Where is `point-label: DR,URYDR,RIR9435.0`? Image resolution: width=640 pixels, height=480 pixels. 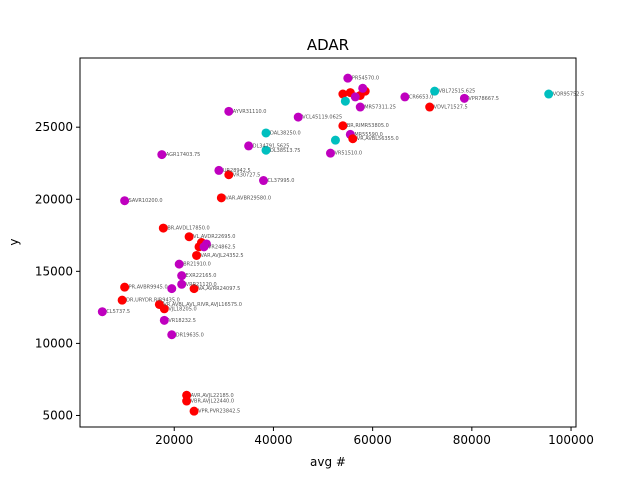 point-label: DR,URYDR,RIR9435.0 is located at coordinates (153, 301).